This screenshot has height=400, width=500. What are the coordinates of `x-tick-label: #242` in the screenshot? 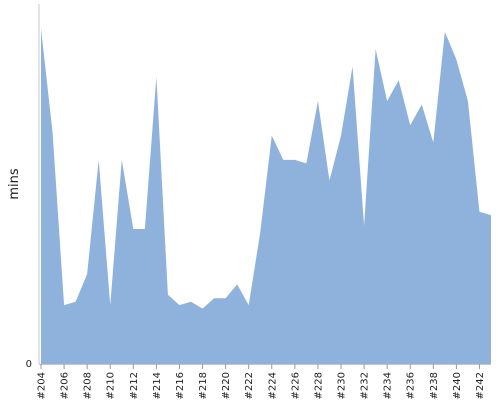 It's located at (480, 385).